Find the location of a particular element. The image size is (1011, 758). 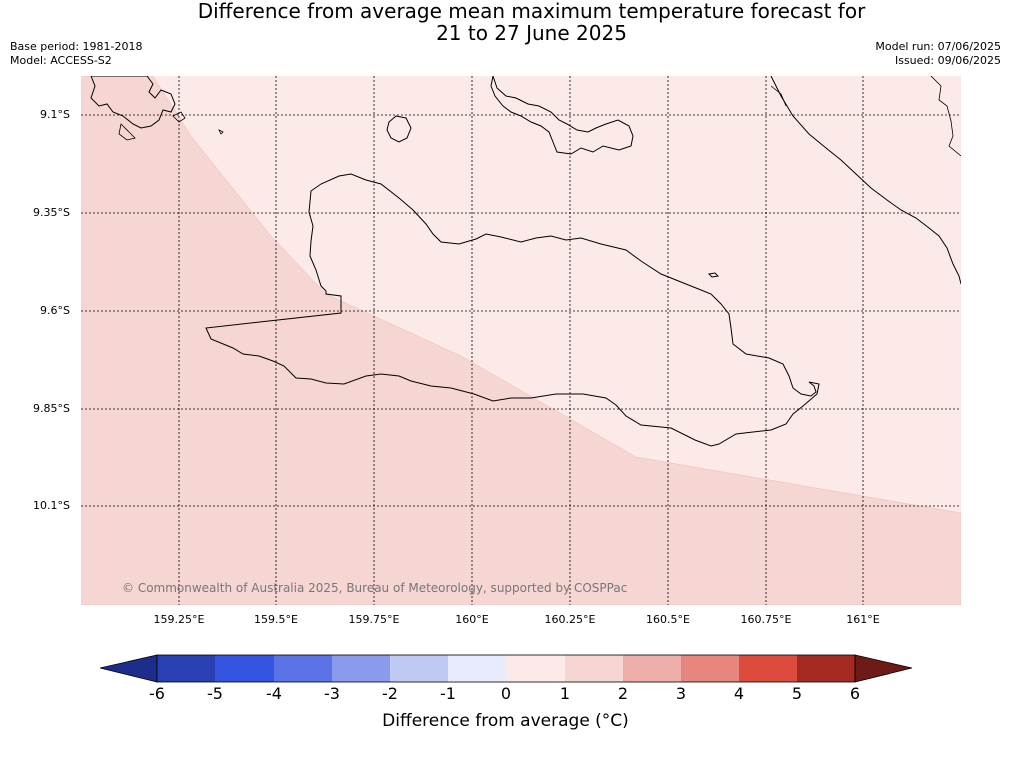

lon-label: 160.75°E is located at coordinates (766, 619).